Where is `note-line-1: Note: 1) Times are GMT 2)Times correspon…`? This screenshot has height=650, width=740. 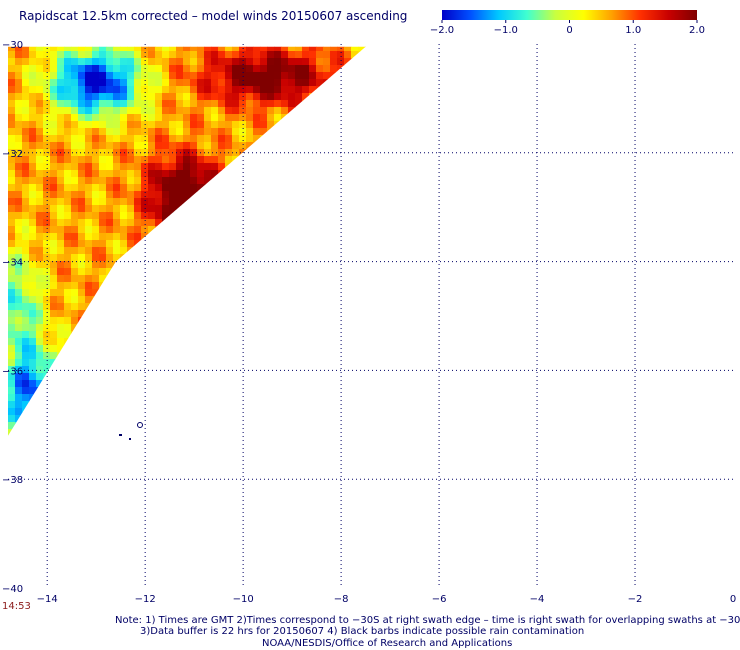 note-line-1: Note: 1) Times are GMT 2)Times correspon… is located at coordinates (427, 620).